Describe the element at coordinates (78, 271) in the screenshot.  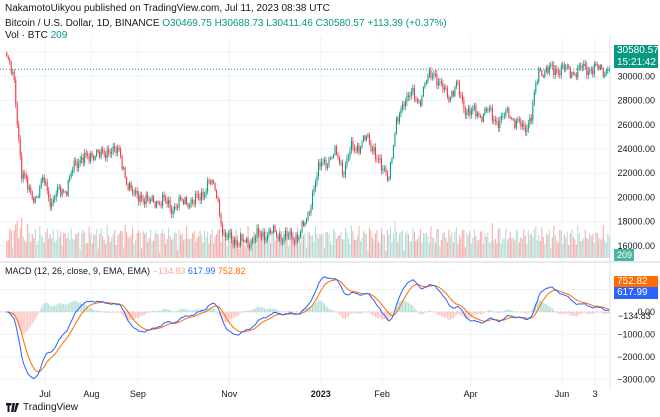
I see `macd-label: MACD (12, 26, close, 9, EMA, EMA)` at that location.